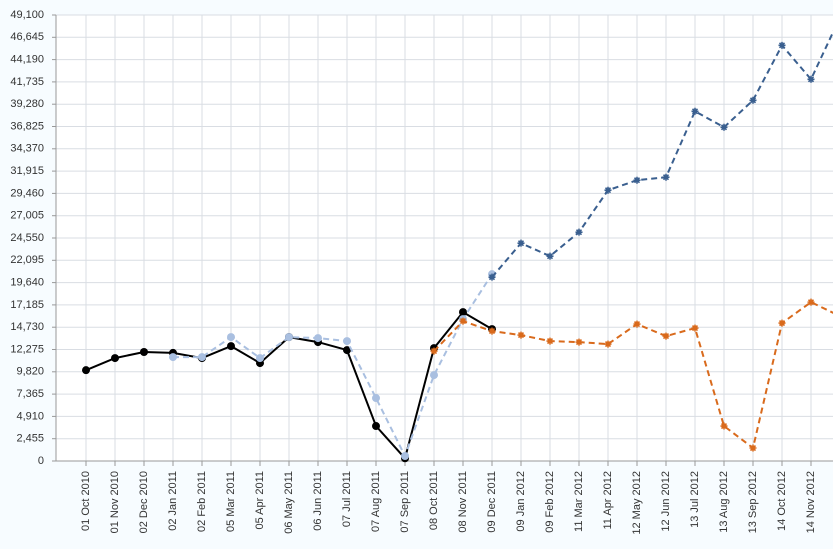 This screenshot has height=549, width=833. Describe the element at coordinates (666, 501) in the screenshot. I see `x-tick-label: 12 Jun 2012` at that location.